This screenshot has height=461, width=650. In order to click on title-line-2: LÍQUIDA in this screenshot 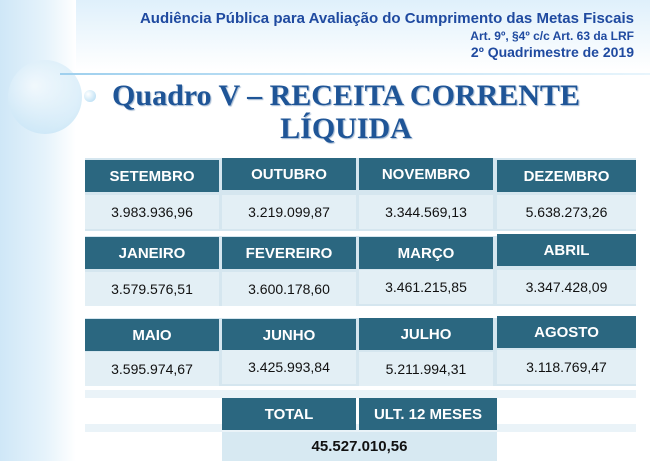, I will do `click(346, 128)`.